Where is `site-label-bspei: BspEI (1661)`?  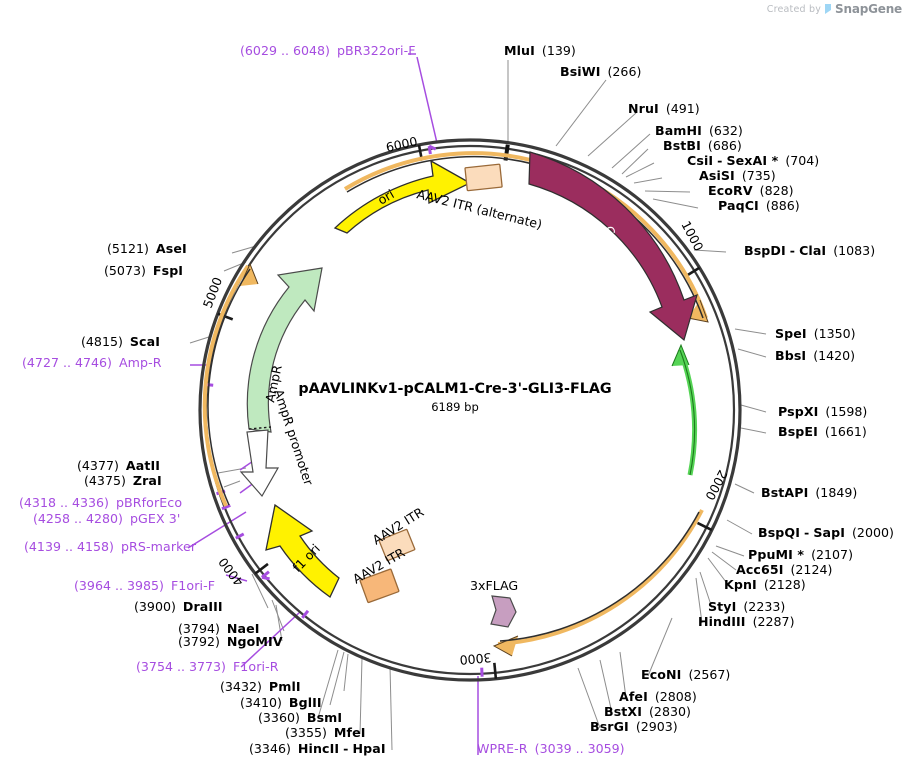
site-label-bspei: BspEI (1661) is located at coordinates (822, 432).